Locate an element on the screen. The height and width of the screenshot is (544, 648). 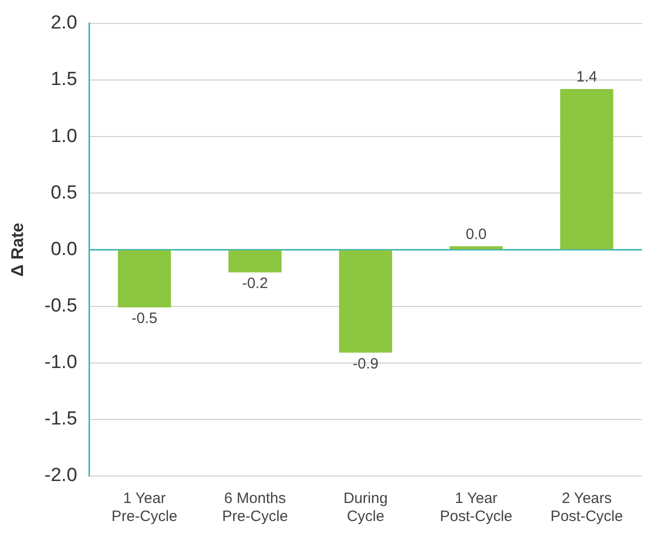
y-tick-label: 0.0 is located at coordinates (64, 249).